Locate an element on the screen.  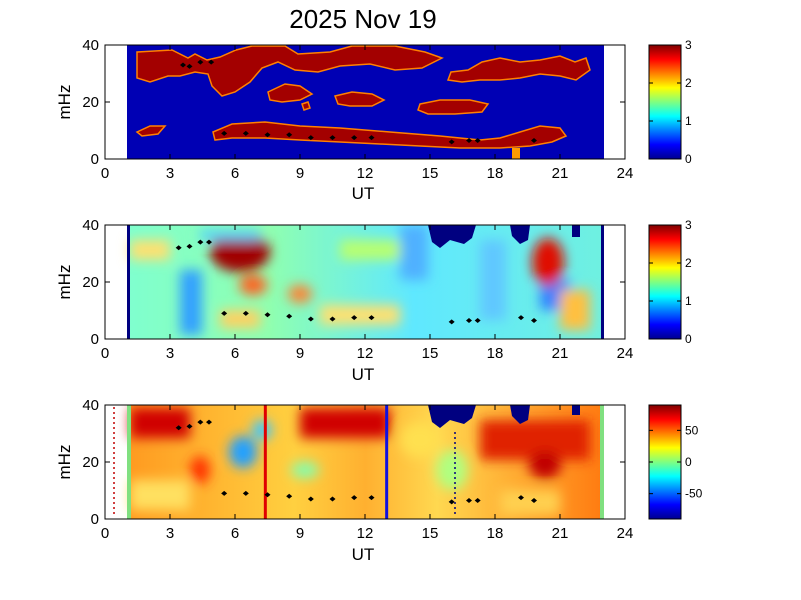
markers-top is located at coordinates (358, 102).